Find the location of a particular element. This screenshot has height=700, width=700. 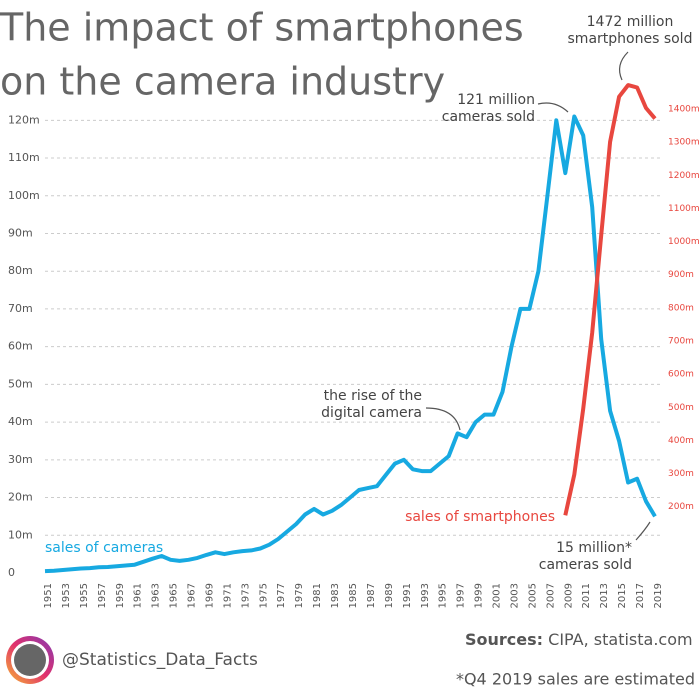

sources: Sources: CIPA, statista.com is located at coordinates (579, 639).